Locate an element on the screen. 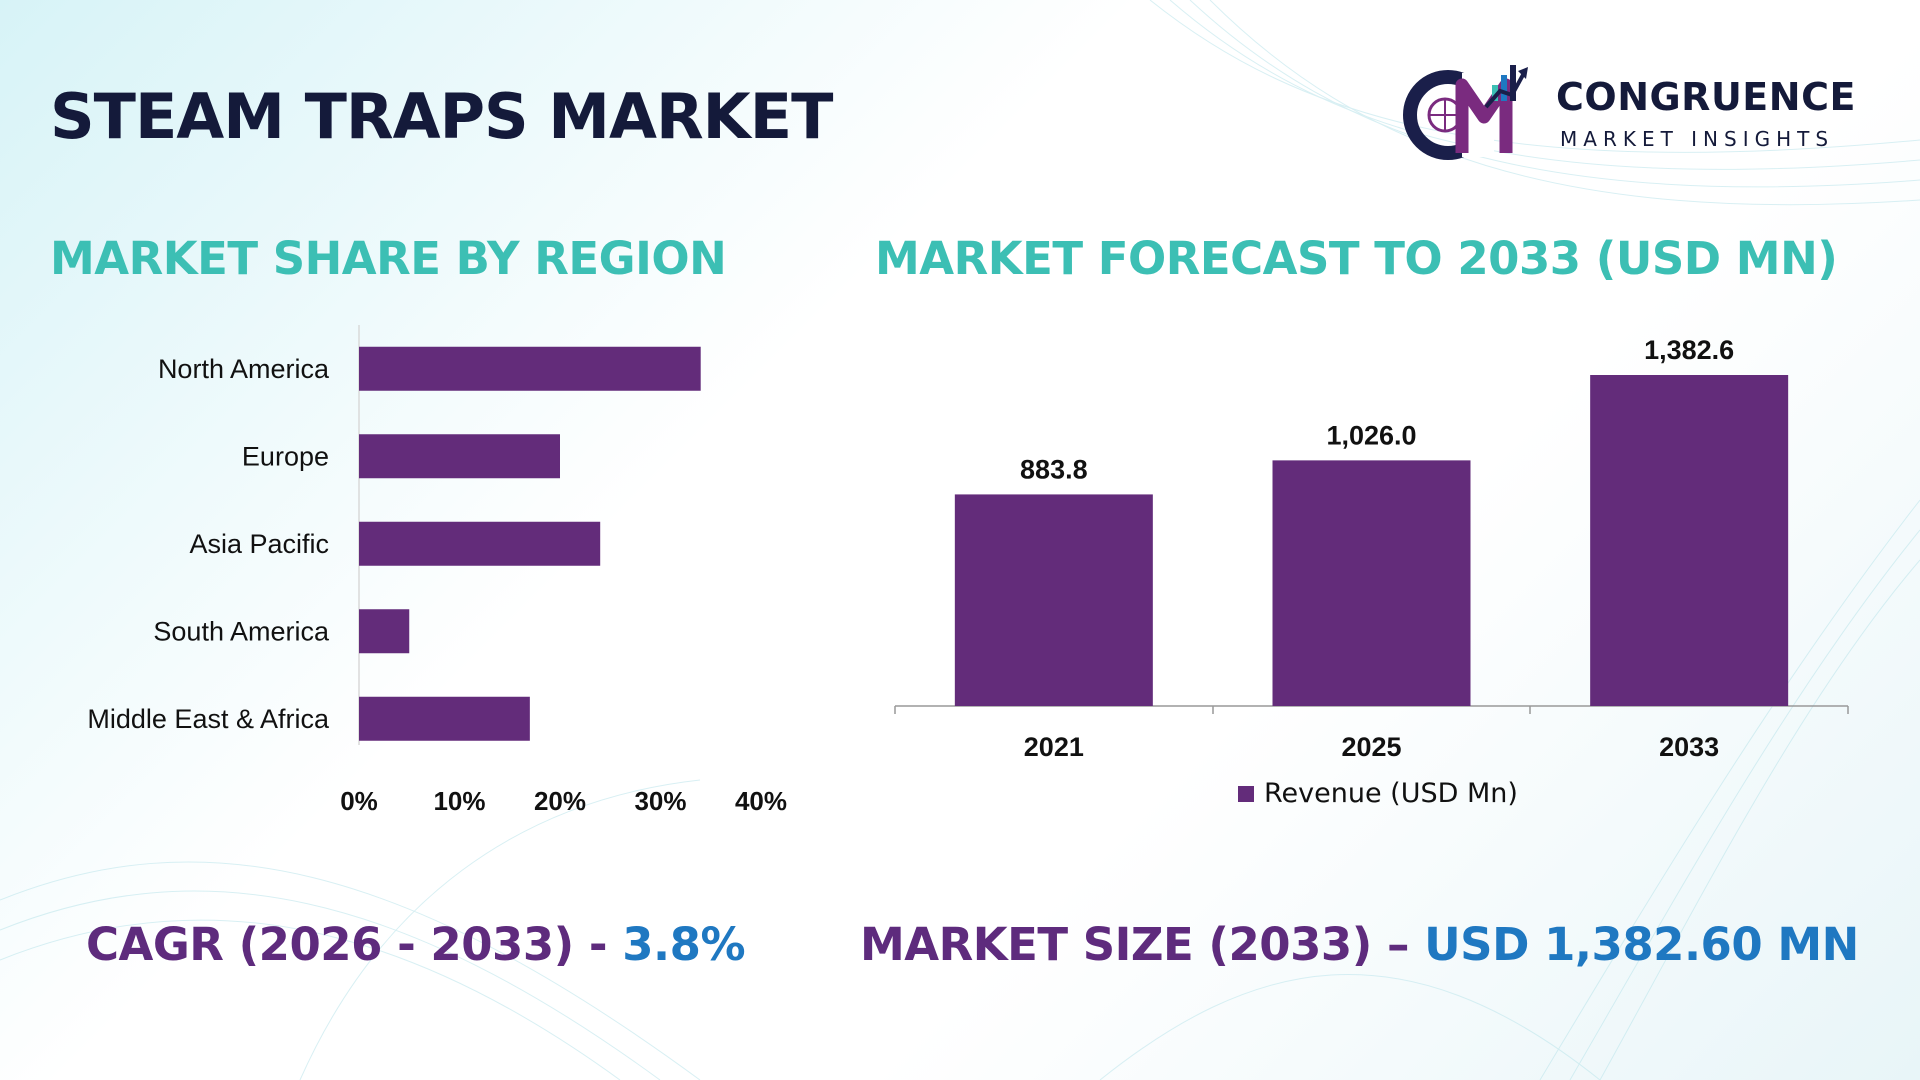 The height and width of the screenshot is (1080, 1920). region-label: North America is located at coordinates (244, 369).